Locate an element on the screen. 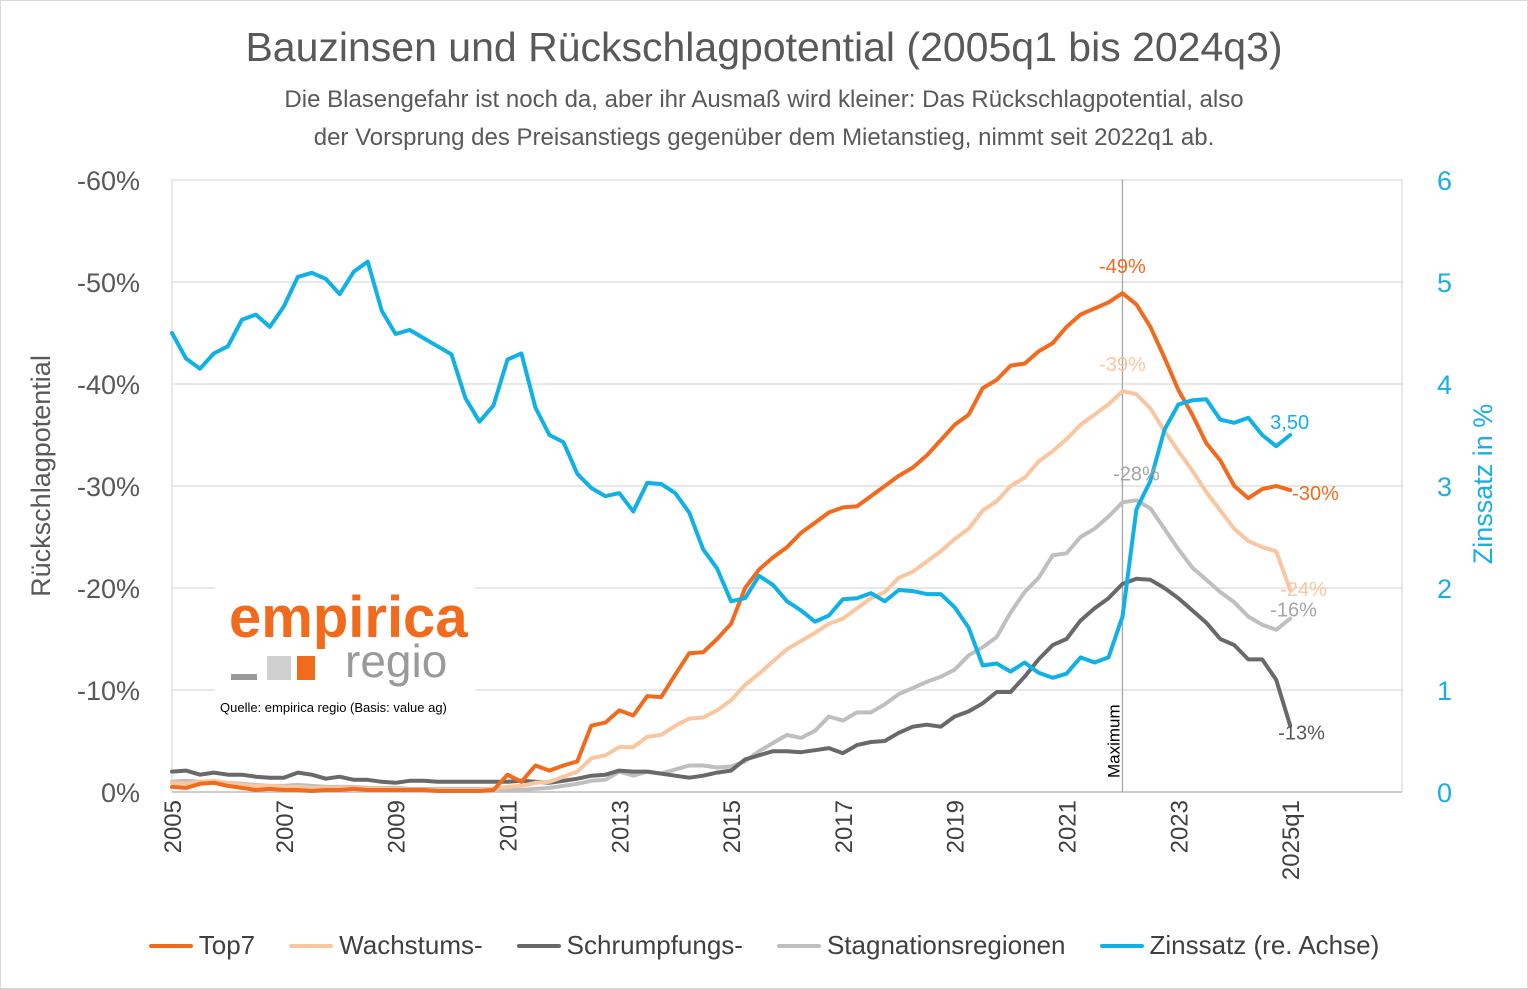 The height and width of the screenshot is (989, 1528). x-tick-label: 2007 is located at coordinates (285, 826).